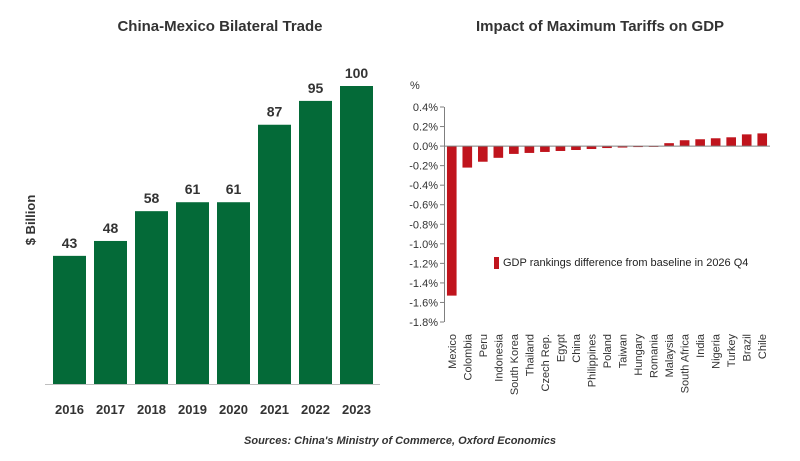 This screenshot has width=800, height=461. Describe the element at coordinates (763, 346) in the screenshot. I see `gdp-x-tick-chile: Chile` at that location.